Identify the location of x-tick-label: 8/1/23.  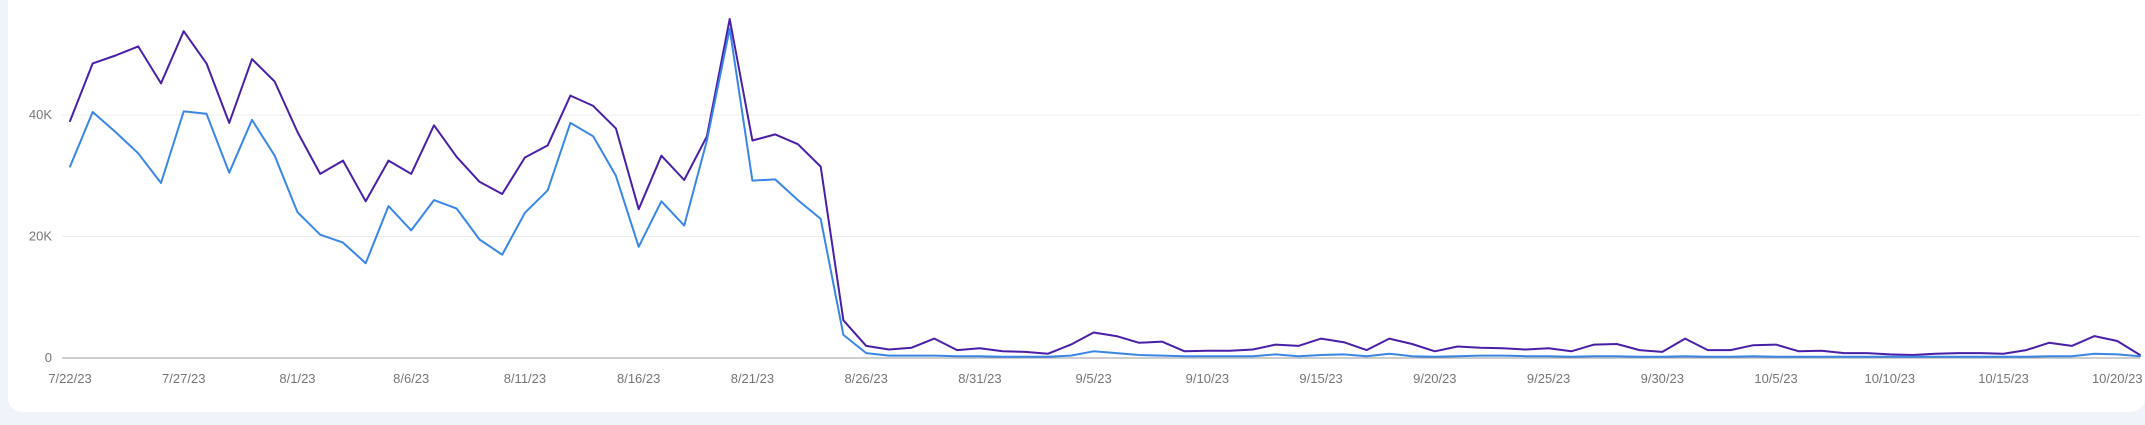
(297, 378).